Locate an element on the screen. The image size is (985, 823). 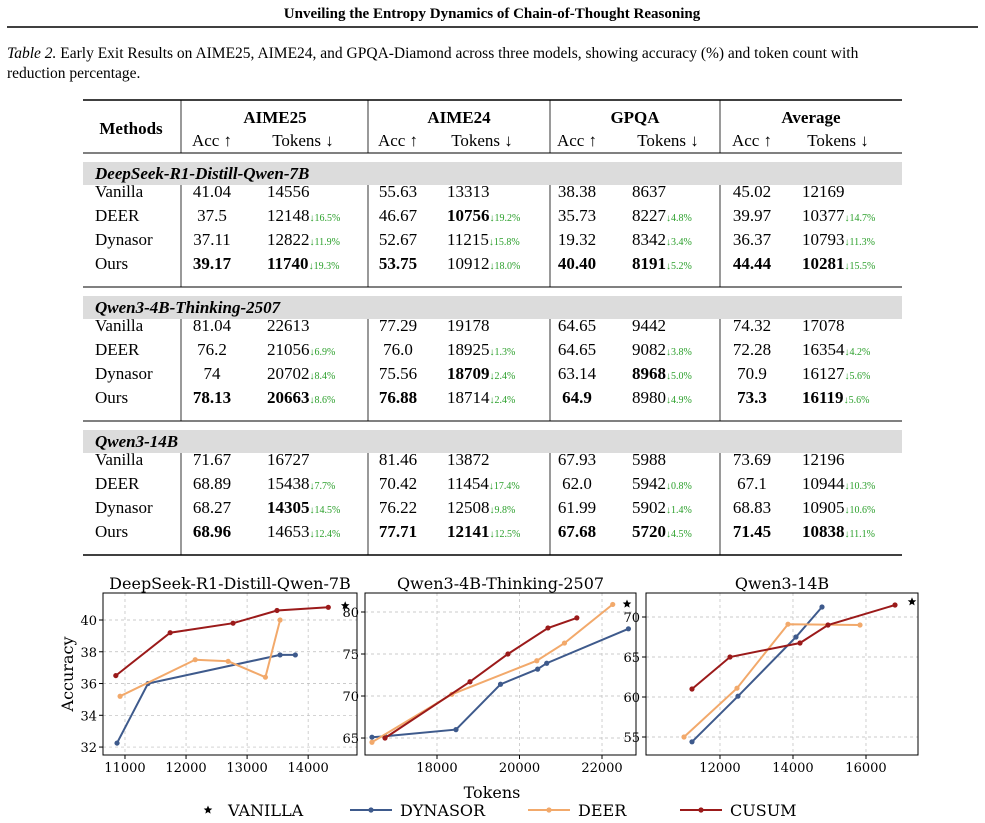
cell: 70.9 is located at coordinates (752, 373).